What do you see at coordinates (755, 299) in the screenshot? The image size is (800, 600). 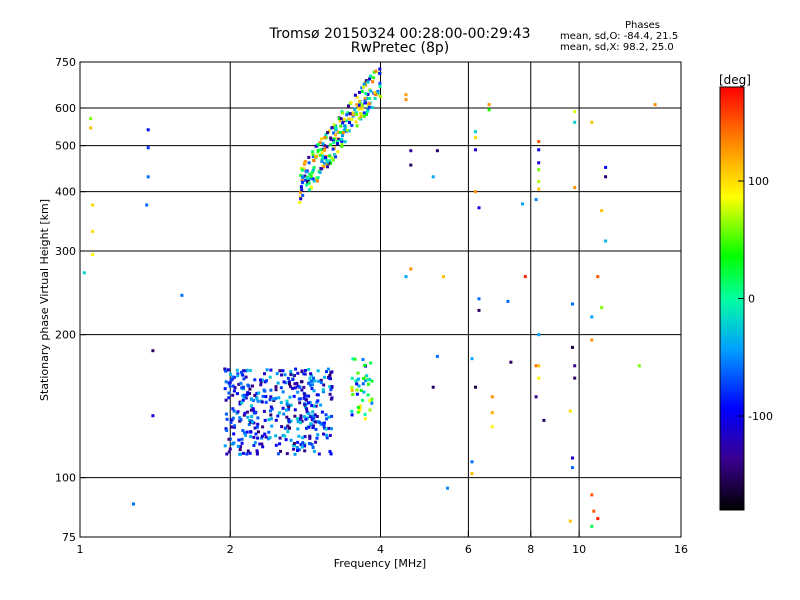 I see `colorbar-ticks: -100 0 100` at bounding box center [755, 299].